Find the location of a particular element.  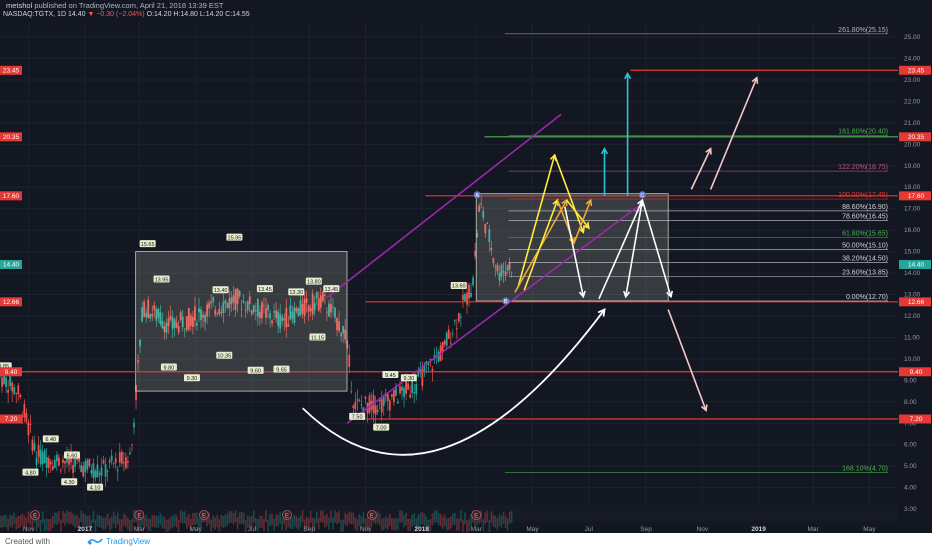

price-tick-label: 8.00 is located at coordinates (910, 402).